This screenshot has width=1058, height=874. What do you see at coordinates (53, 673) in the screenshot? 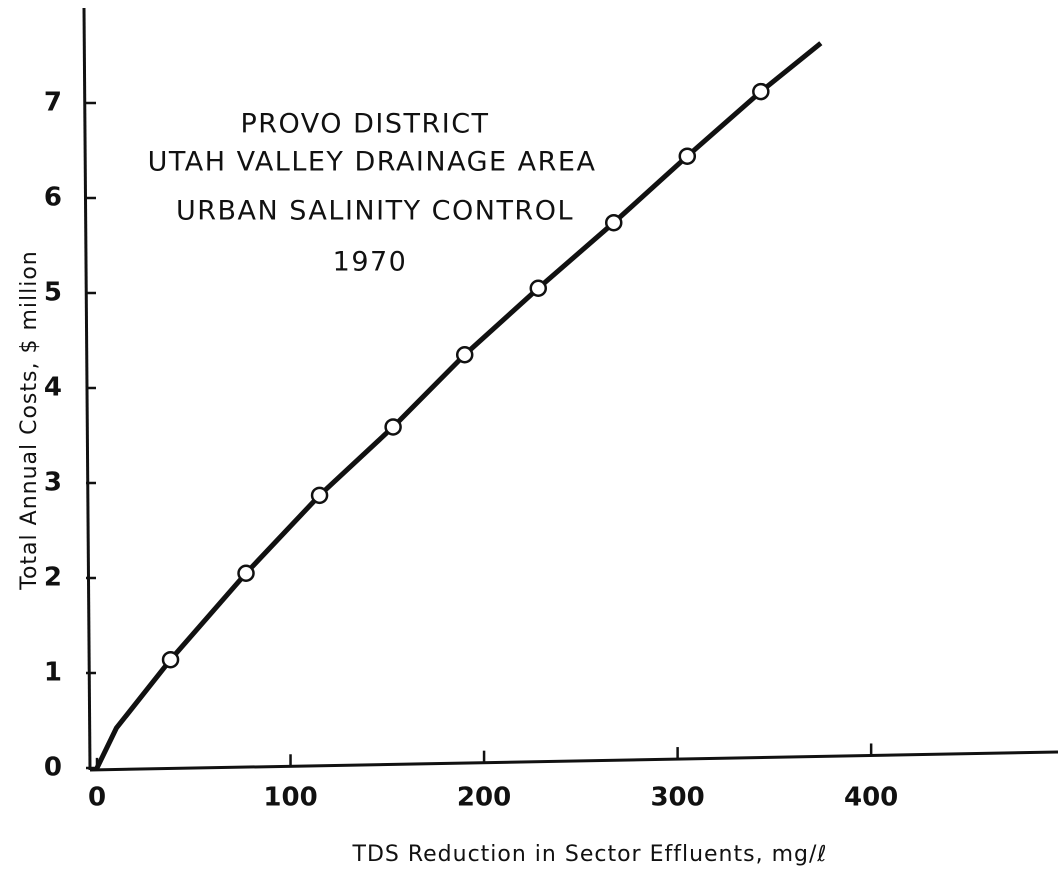
I see `y-tick-label: 1` at bounding box center [53, 673].